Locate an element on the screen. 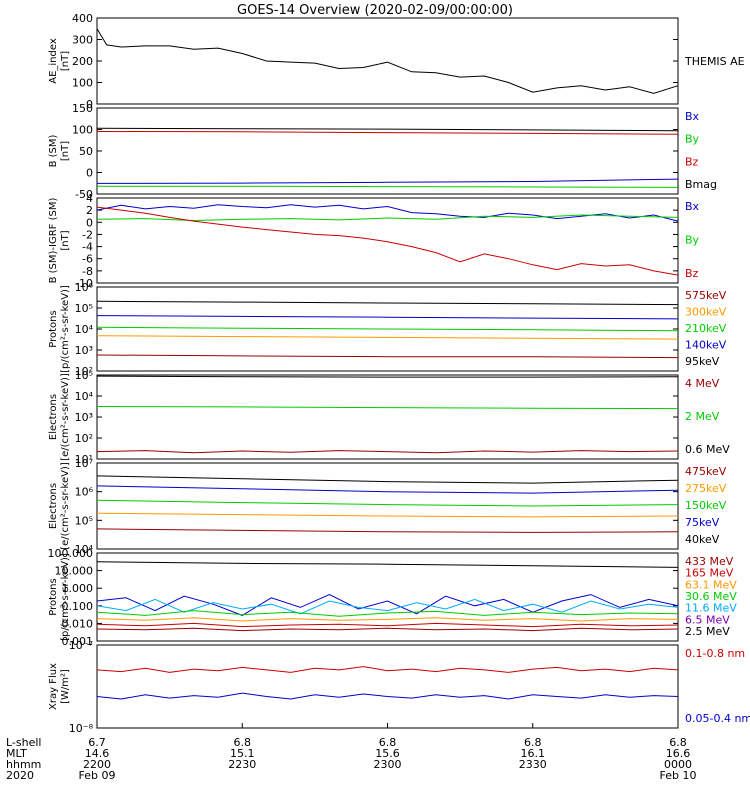 The height and width of the screenshot is (800, 750). y-tick-label: -2 is located at coordinates (87, 234).